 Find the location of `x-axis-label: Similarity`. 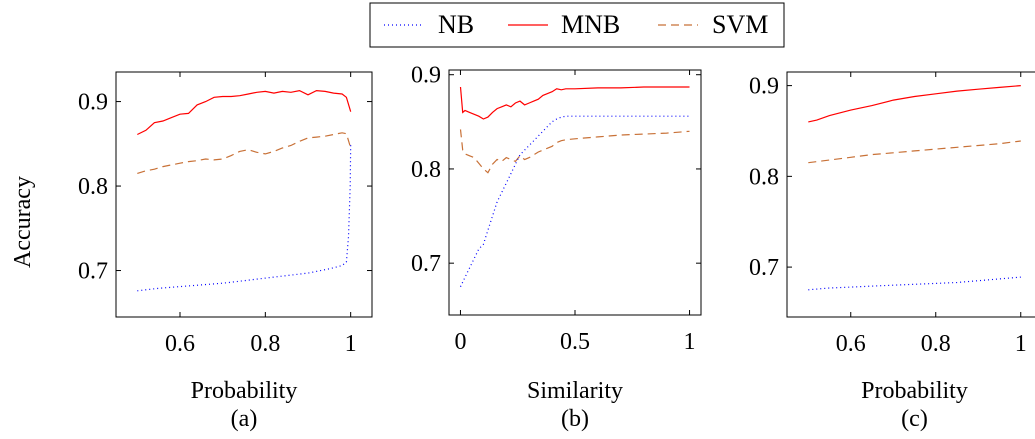

x-axis-label: Similarity is located at coordinates (575, 391).